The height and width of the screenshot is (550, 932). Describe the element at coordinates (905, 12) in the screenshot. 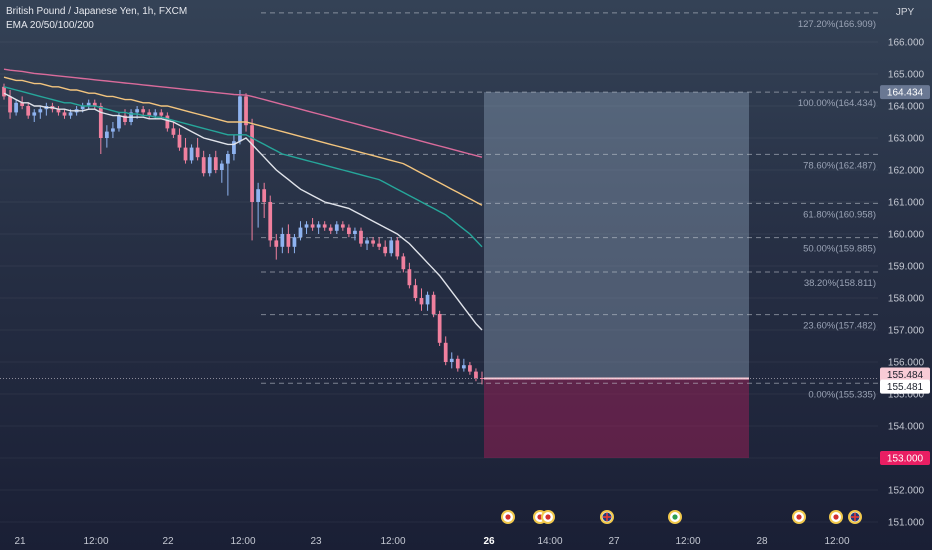

I see `currency-label: JPY` at that location.